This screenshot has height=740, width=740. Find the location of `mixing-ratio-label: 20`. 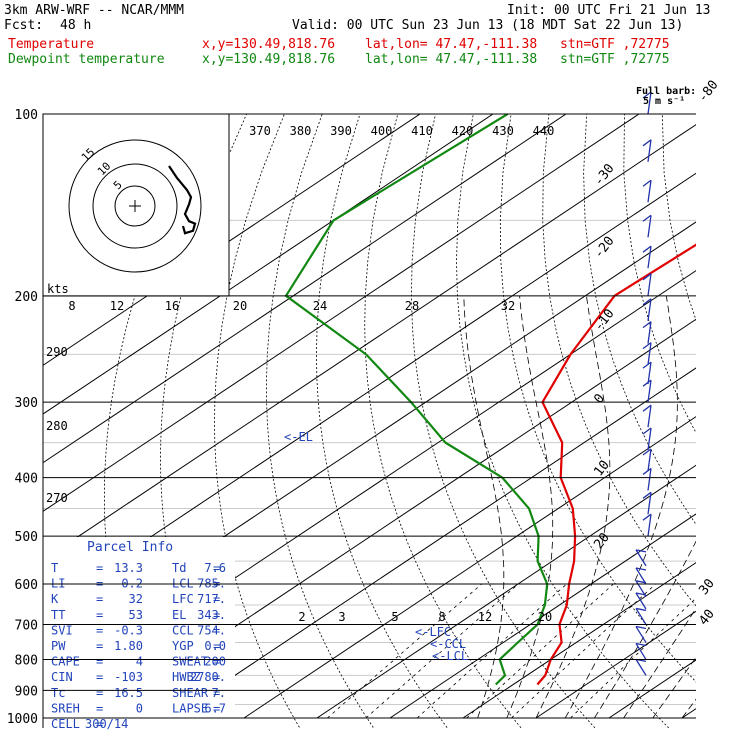

mixing-ratio-label: 20 is located at coordinates (545, 617).